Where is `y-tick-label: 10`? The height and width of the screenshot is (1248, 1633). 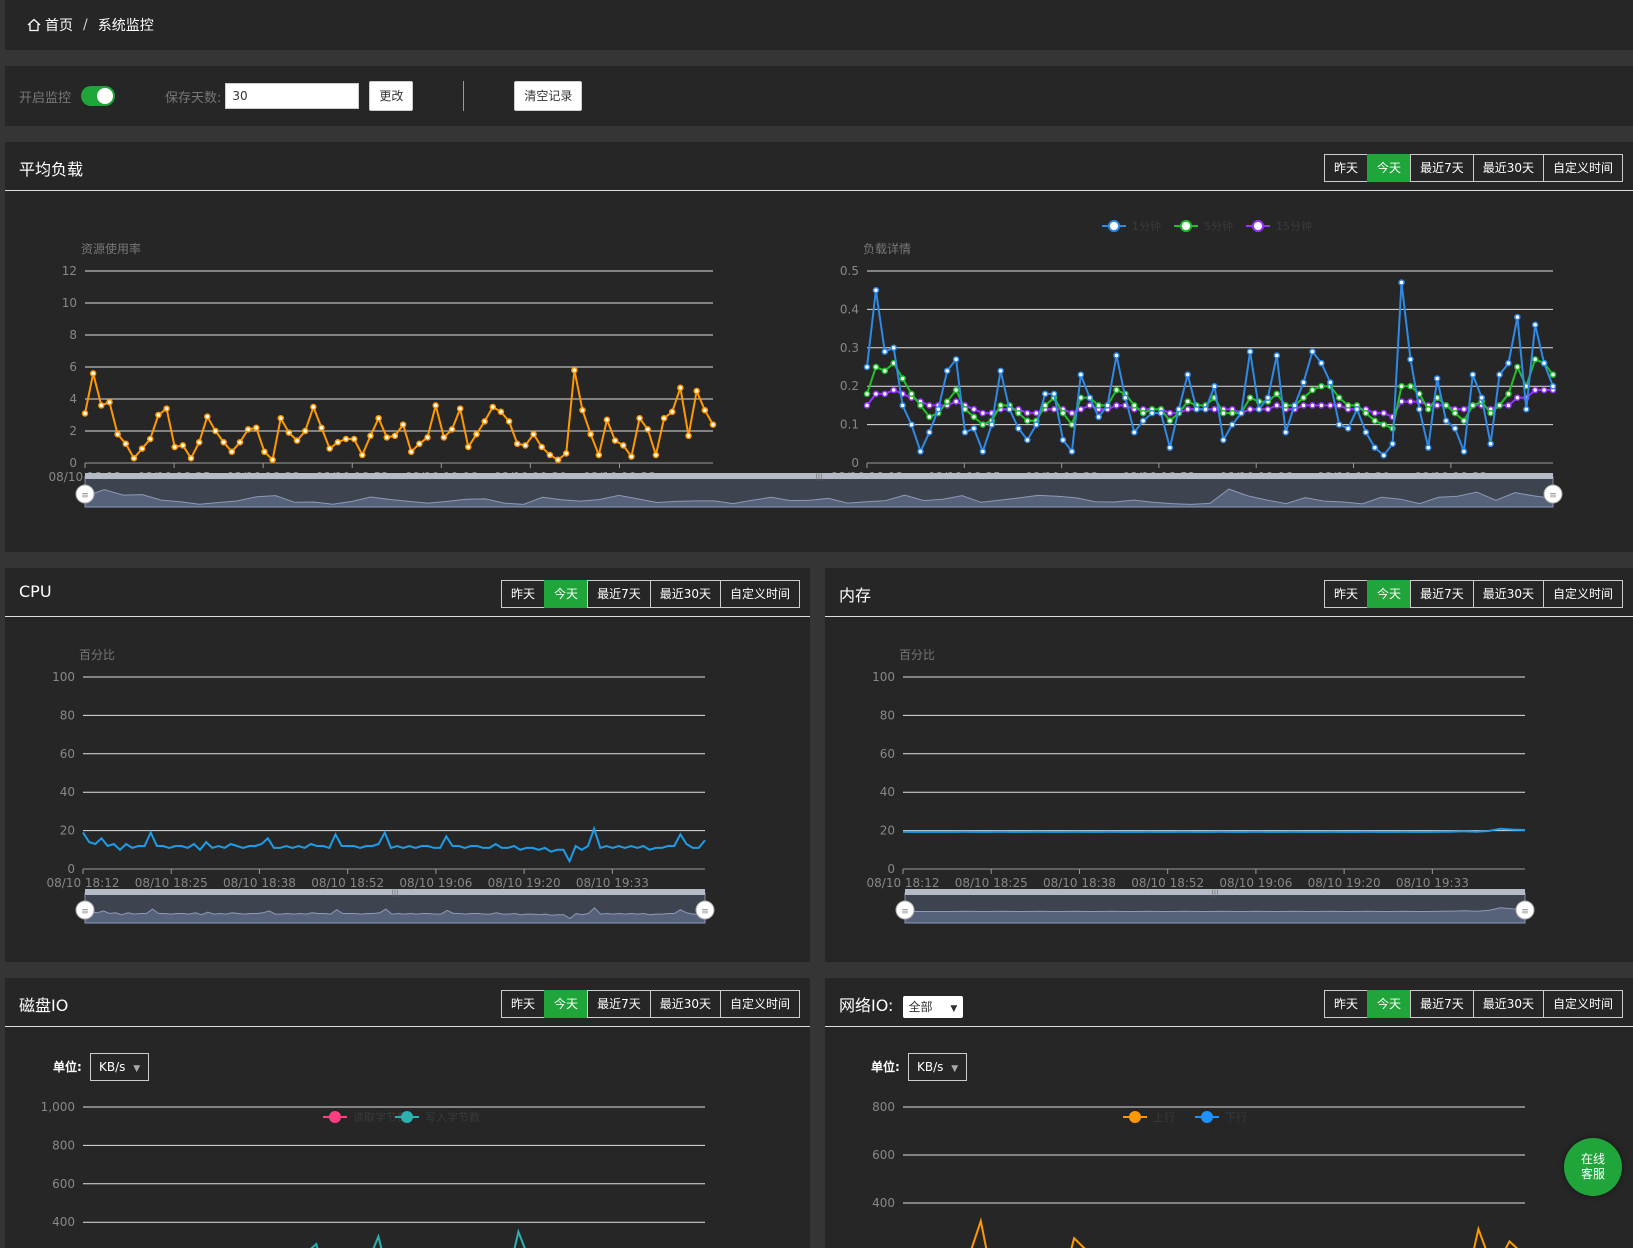 y-tick-label: 10 is located at coordinates (69, 303).